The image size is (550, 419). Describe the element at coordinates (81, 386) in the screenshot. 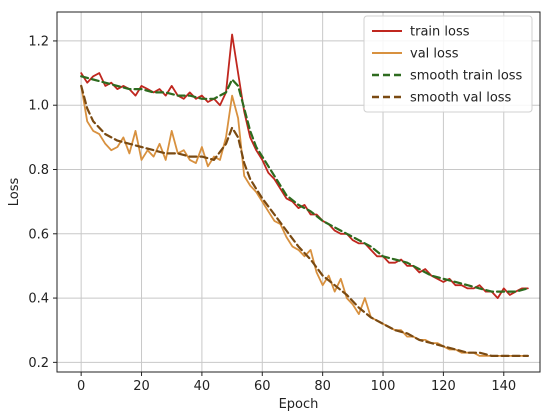

I see `x-tick-label: 0` at that location.